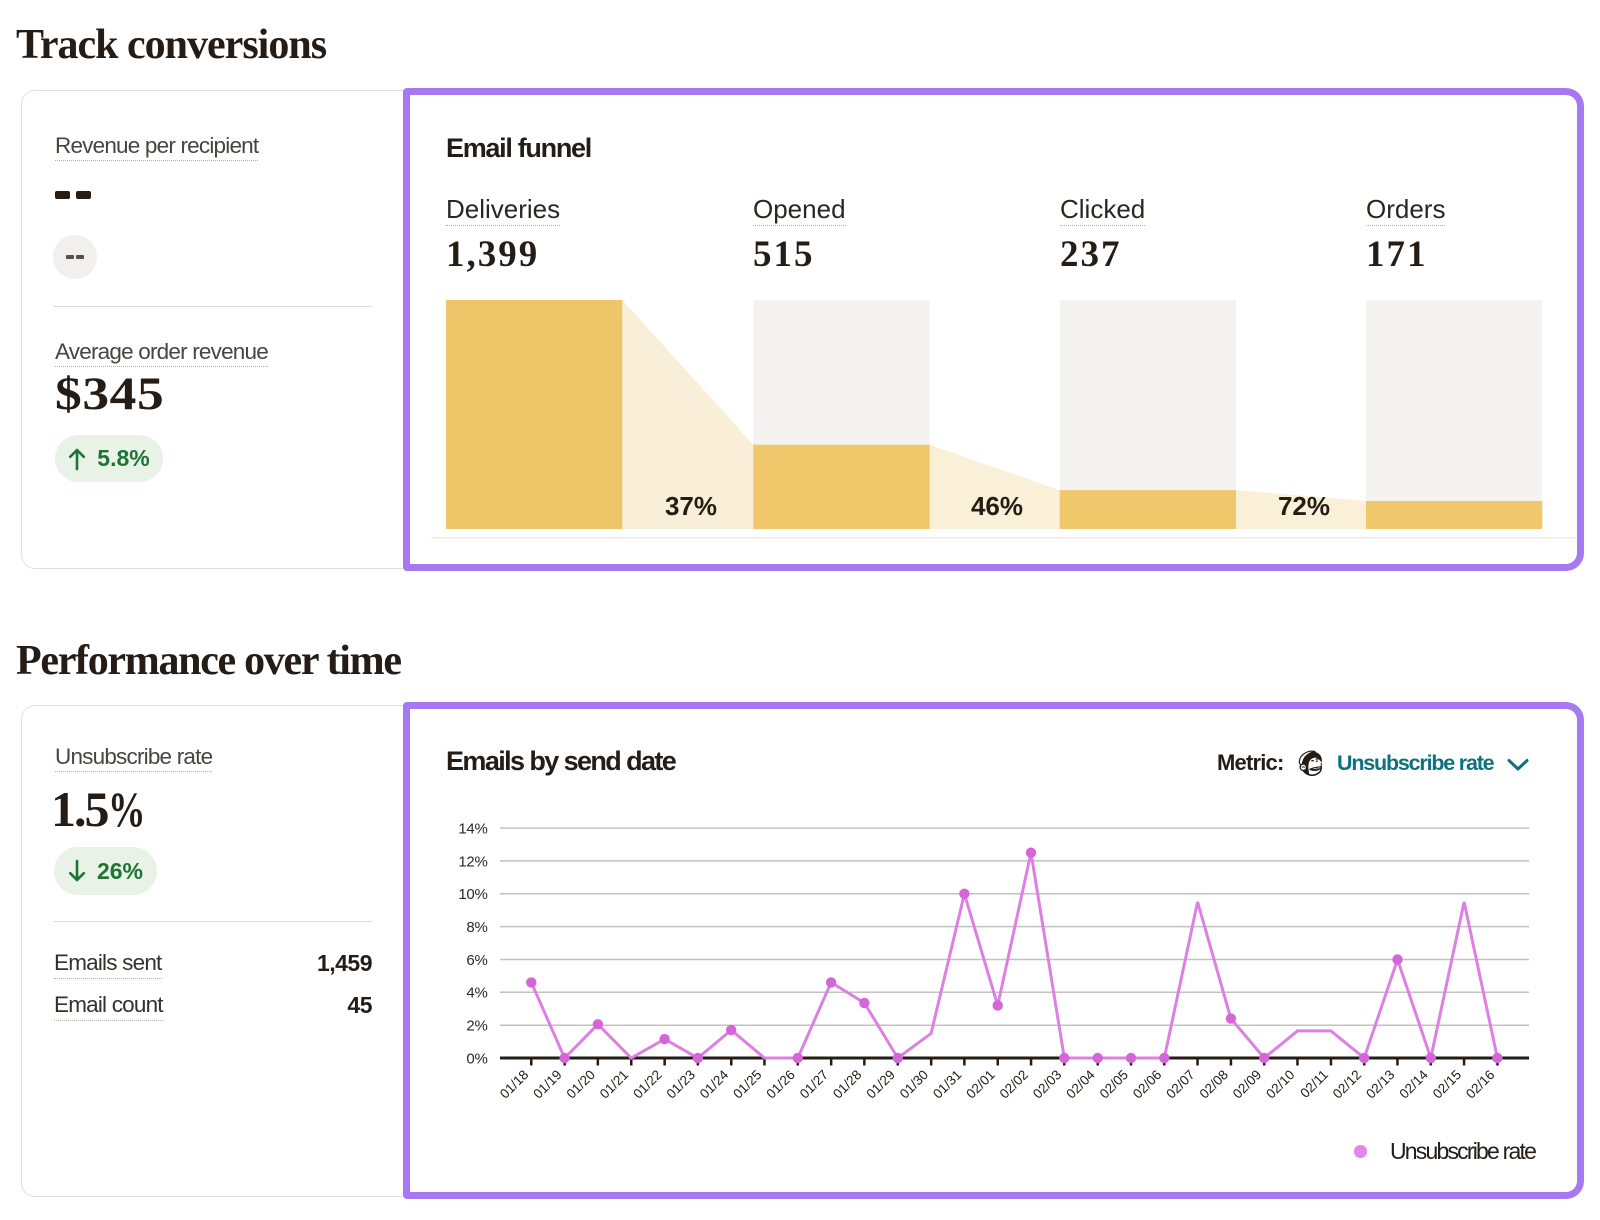 The height and width of the screenshot is (1220, 1600). I want to click on svg-text: 02/10, so click(1280, 1084).